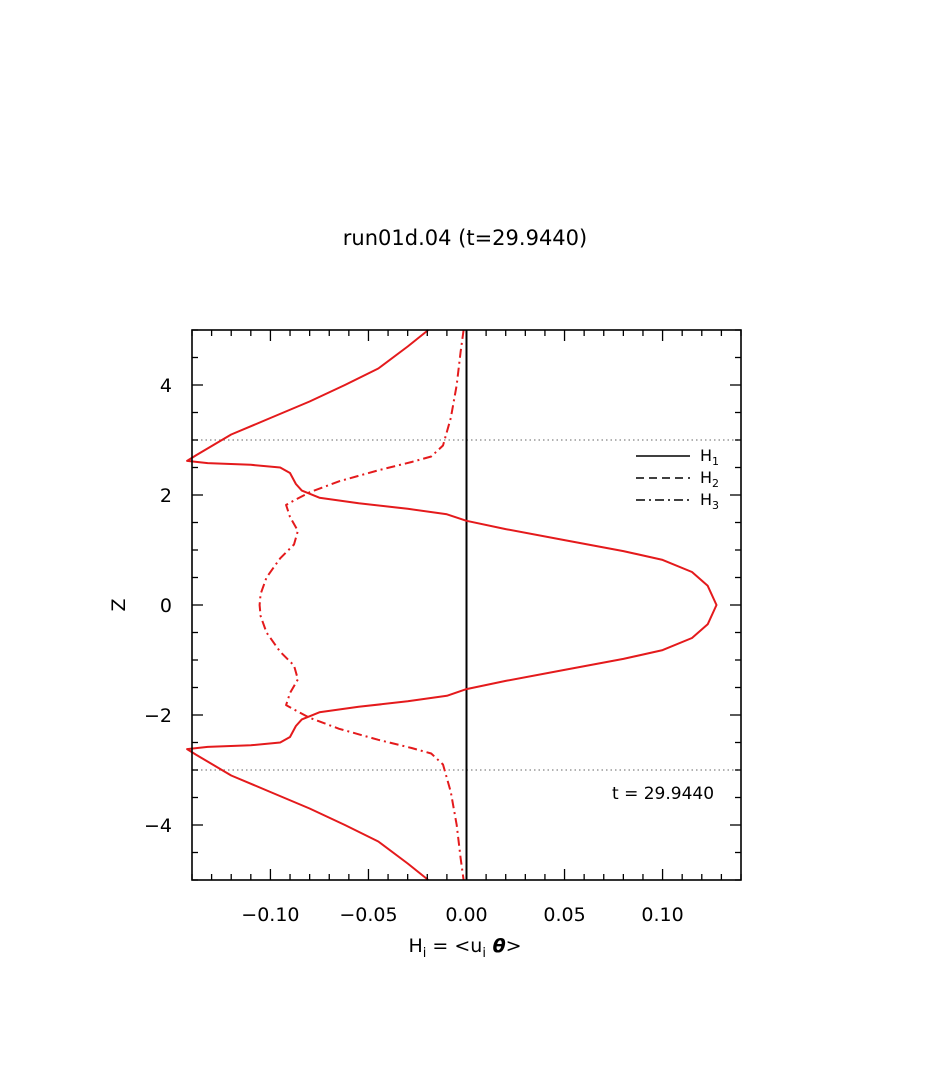 This screenshot has height=1065, width=935. Describe the element at coordinates (709, 479) in the screenshot. I see `legend-label: H2` at that location.